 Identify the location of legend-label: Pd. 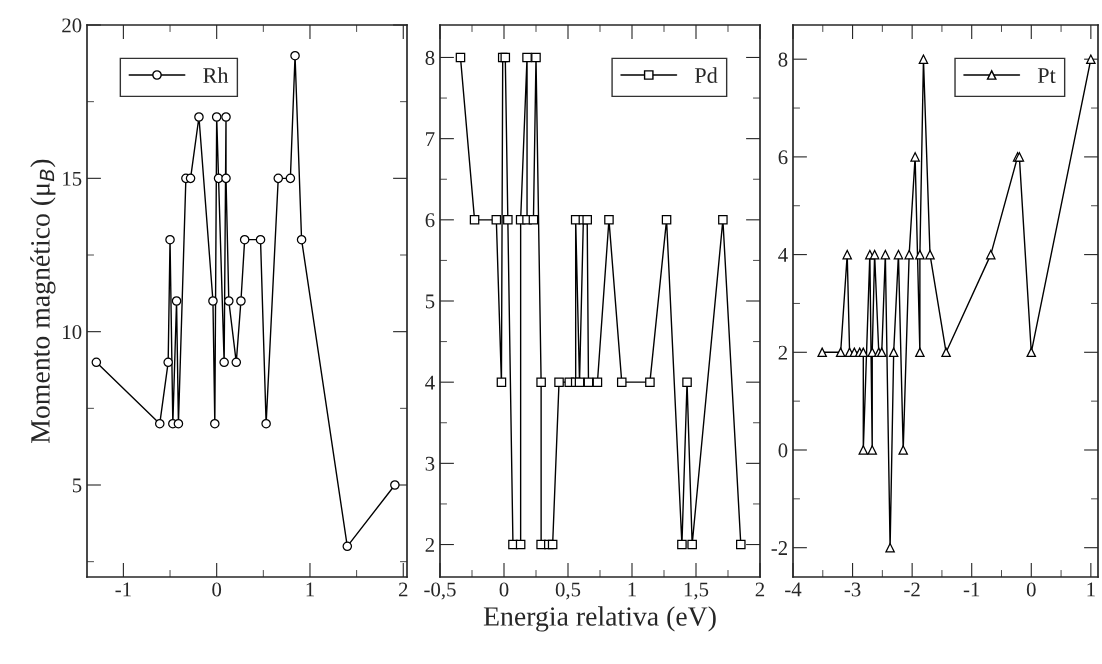
(706, 75).